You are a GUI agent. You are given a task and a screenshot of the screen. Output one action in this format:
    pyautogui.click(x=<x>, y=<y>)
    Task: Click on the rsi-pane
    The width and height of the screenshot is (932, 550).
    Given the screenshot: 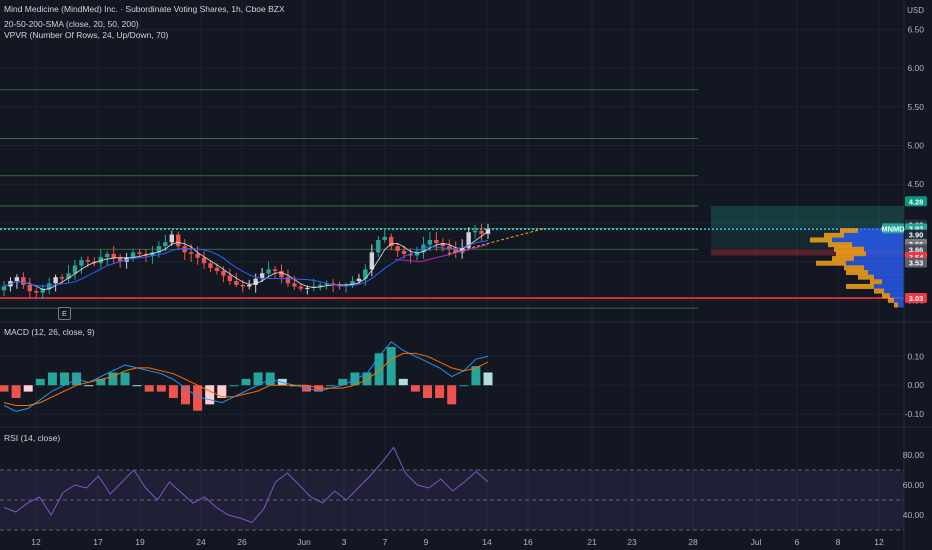 What is the action you would take?
    pyautogui.click(x=452, y=488)
    